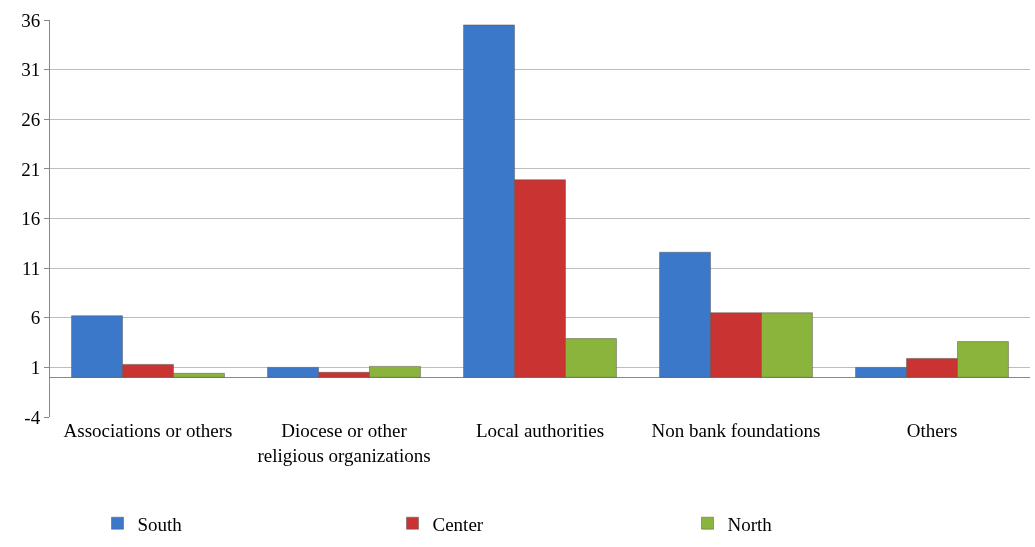 Image resolution: width=1035 pixels, height=547 pixels. What do you see at coordinates (35, 318) in the screenshot?
I see `y-tick-label: 6` at bounding box center [35, 318].